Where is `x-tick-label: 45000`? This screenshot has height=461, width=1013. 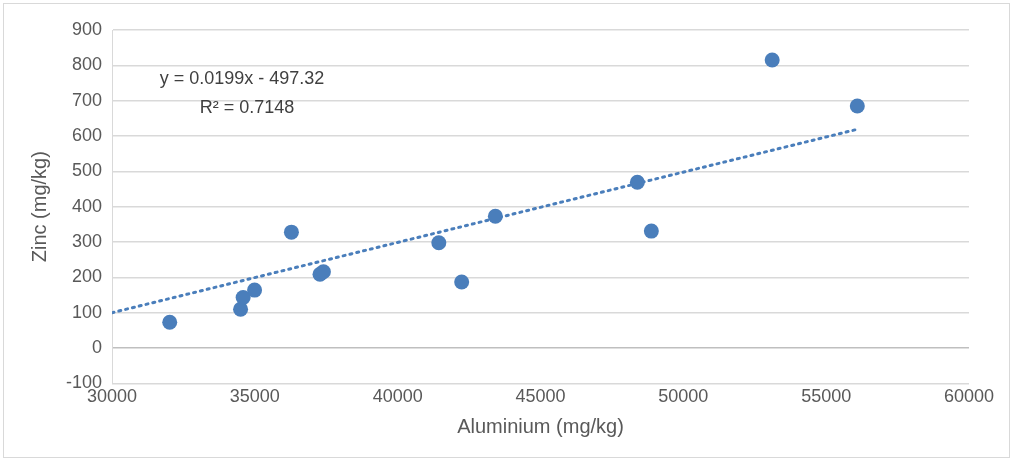
x-tick-label: 45000 is located at coordinates (540, 396).